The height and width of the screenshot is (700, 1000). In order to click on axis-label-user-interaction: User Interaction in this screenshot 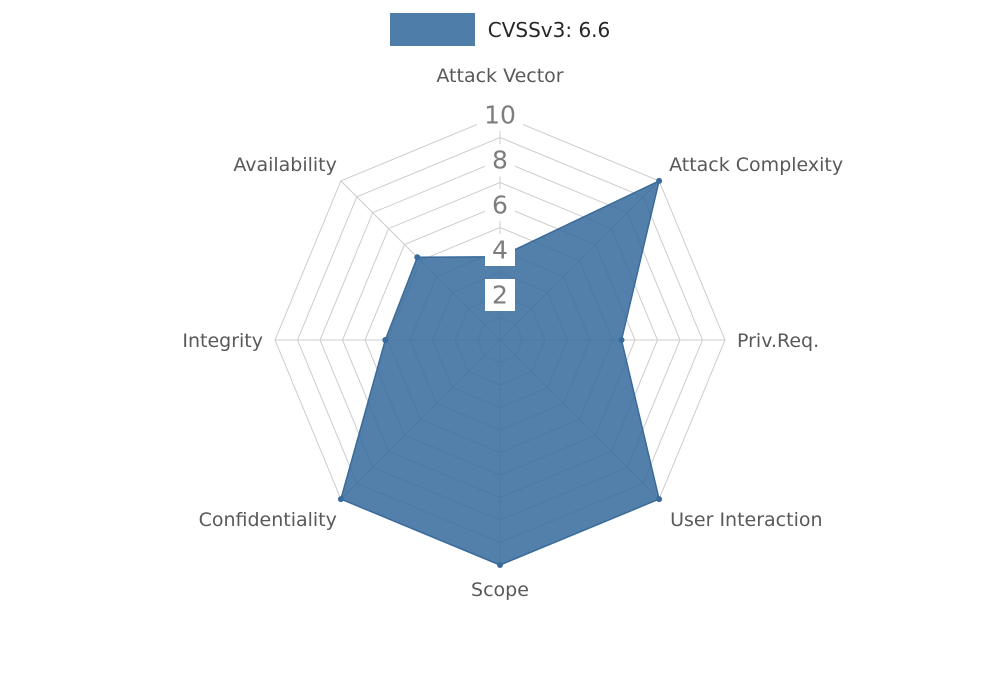, I will do `click(746, 520)`.